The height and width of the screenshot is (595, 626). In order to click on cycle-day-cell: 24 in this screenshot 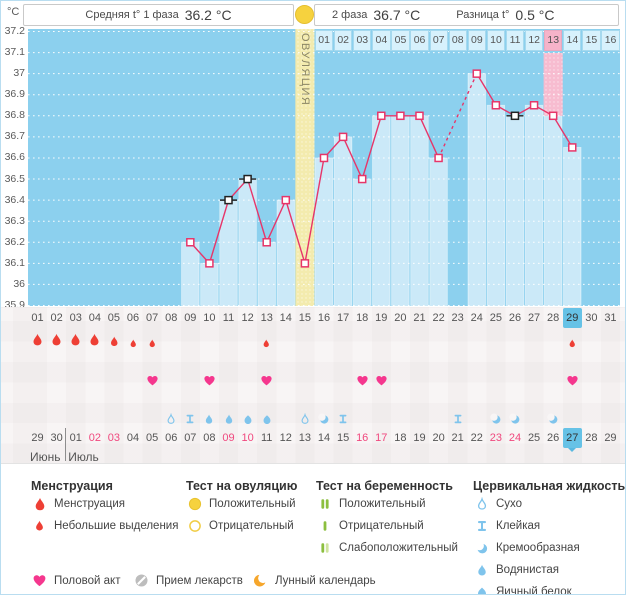, I will do `click(476, 318)`.